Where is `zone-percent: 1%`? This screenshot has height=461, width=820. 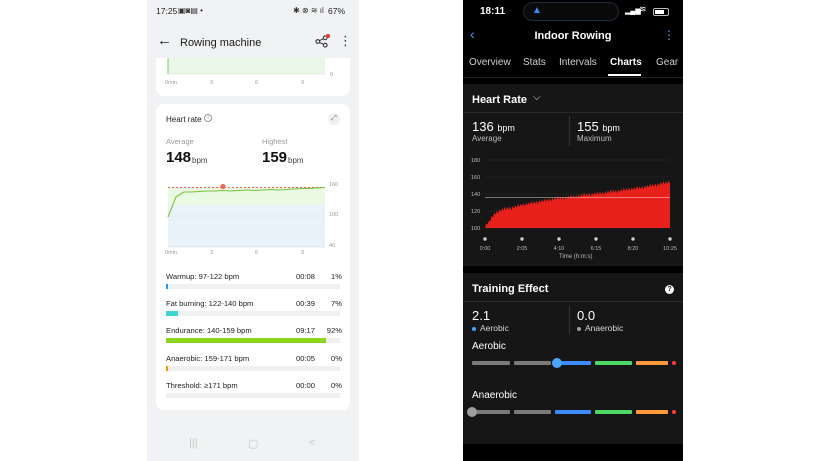 zone-percent: 1% is located at coordinates (336, 276).